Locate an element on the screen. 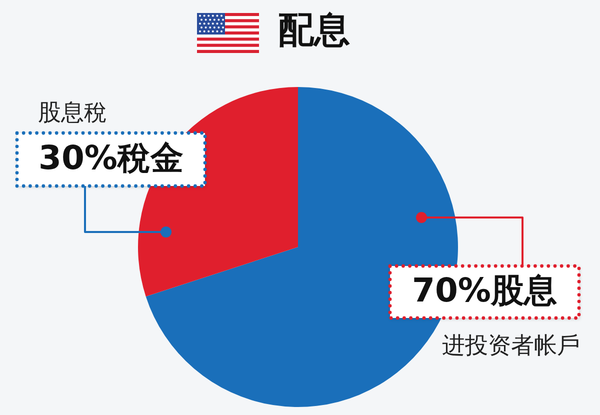  slice-label: 进投资者帐戶 is located at coordinates (511, 345).